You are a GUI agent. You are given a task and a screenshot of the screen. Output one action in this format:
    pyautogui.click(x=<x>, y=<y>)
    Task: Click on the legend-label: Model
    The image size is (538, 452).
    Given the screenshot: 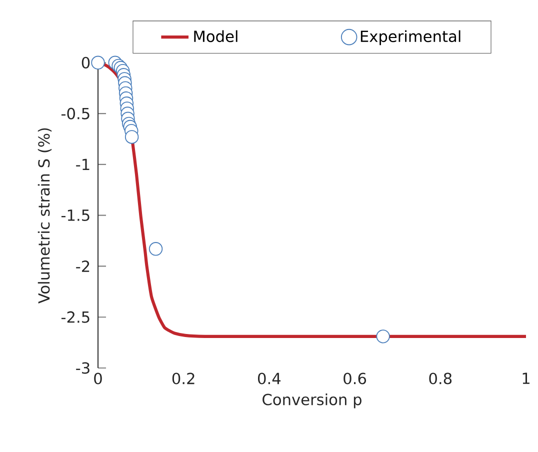 What is the action you would take?
    pyautogui.click(x=216, y=36)
    